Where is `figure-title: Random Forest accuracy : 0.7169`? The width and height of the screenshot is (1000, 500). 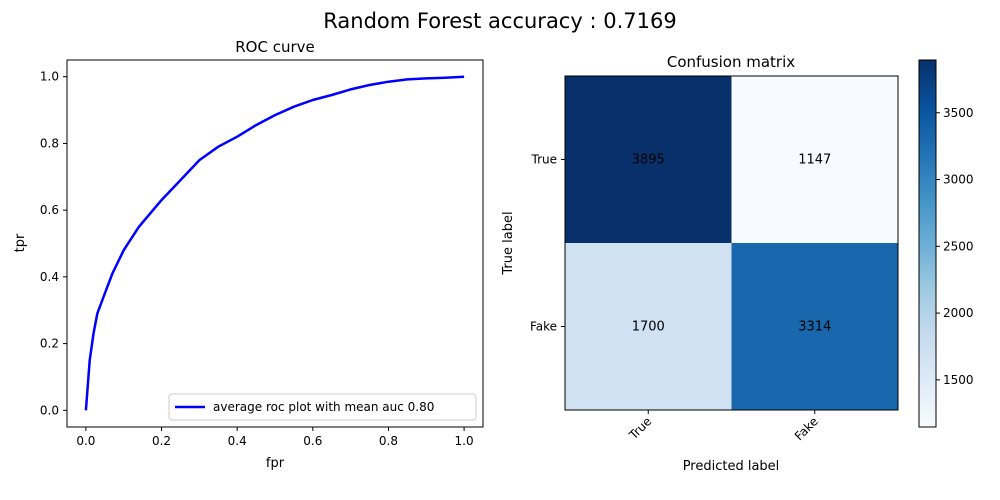 figure-title: Random Forest accuracy : 0.7169 is located at coordinates (499, 21).